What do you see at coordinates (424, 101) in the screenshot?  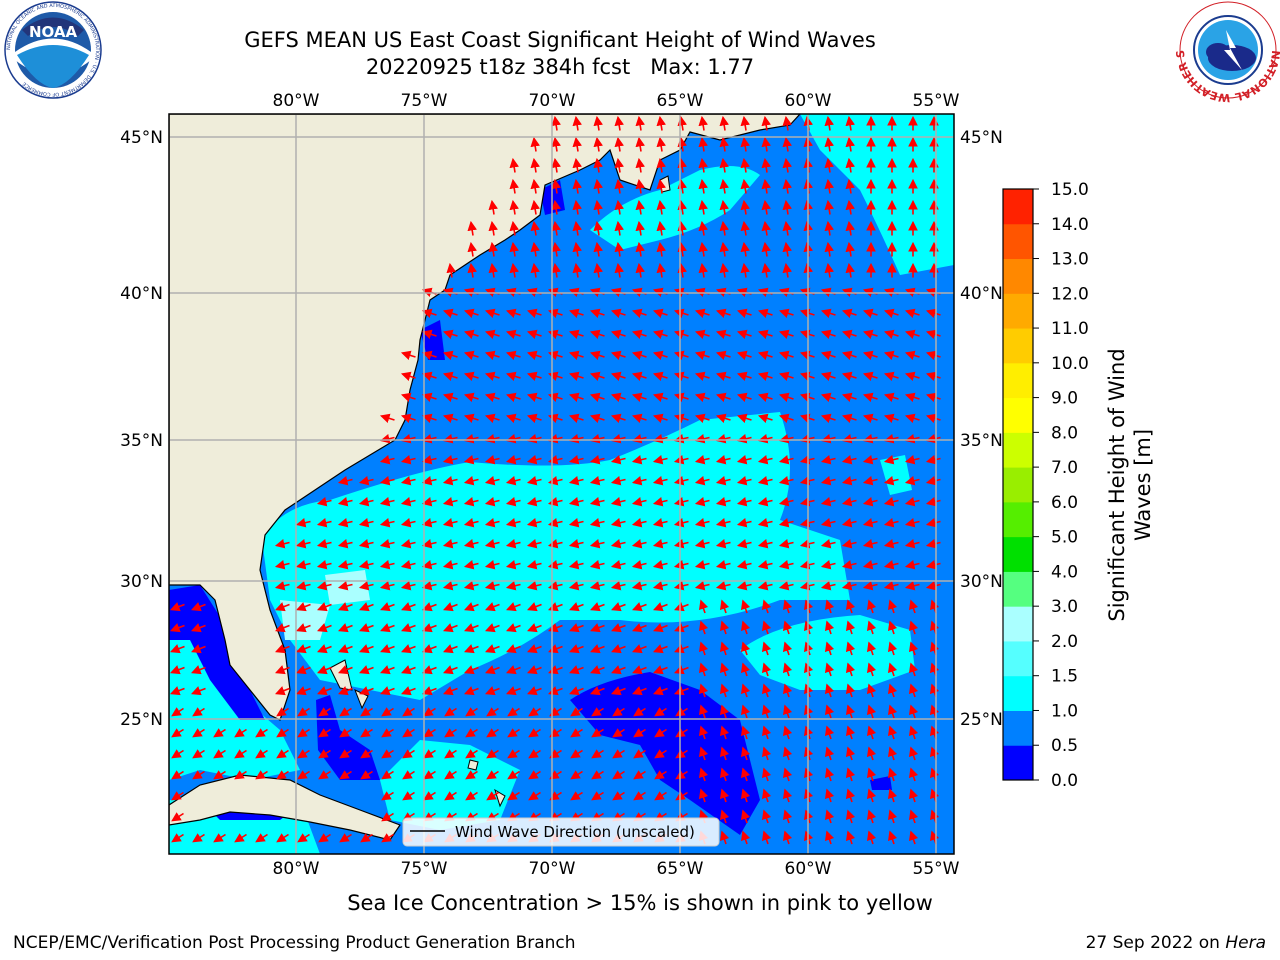 I see `lon-label: 75°W` at bounding box center [424, 101].